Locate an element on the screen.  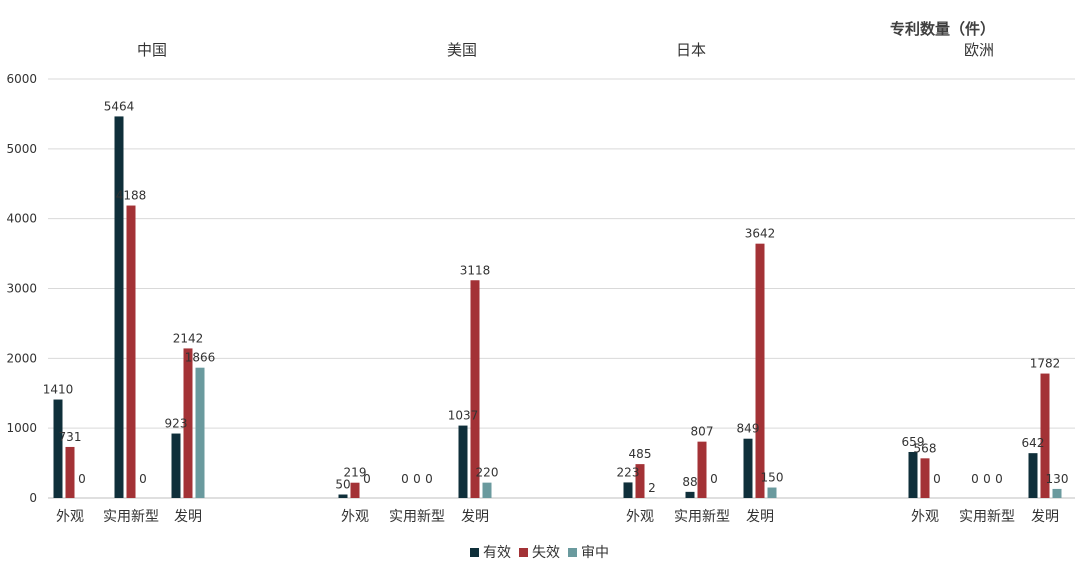
region-label: 美国 is located at coordinates (462, 50).